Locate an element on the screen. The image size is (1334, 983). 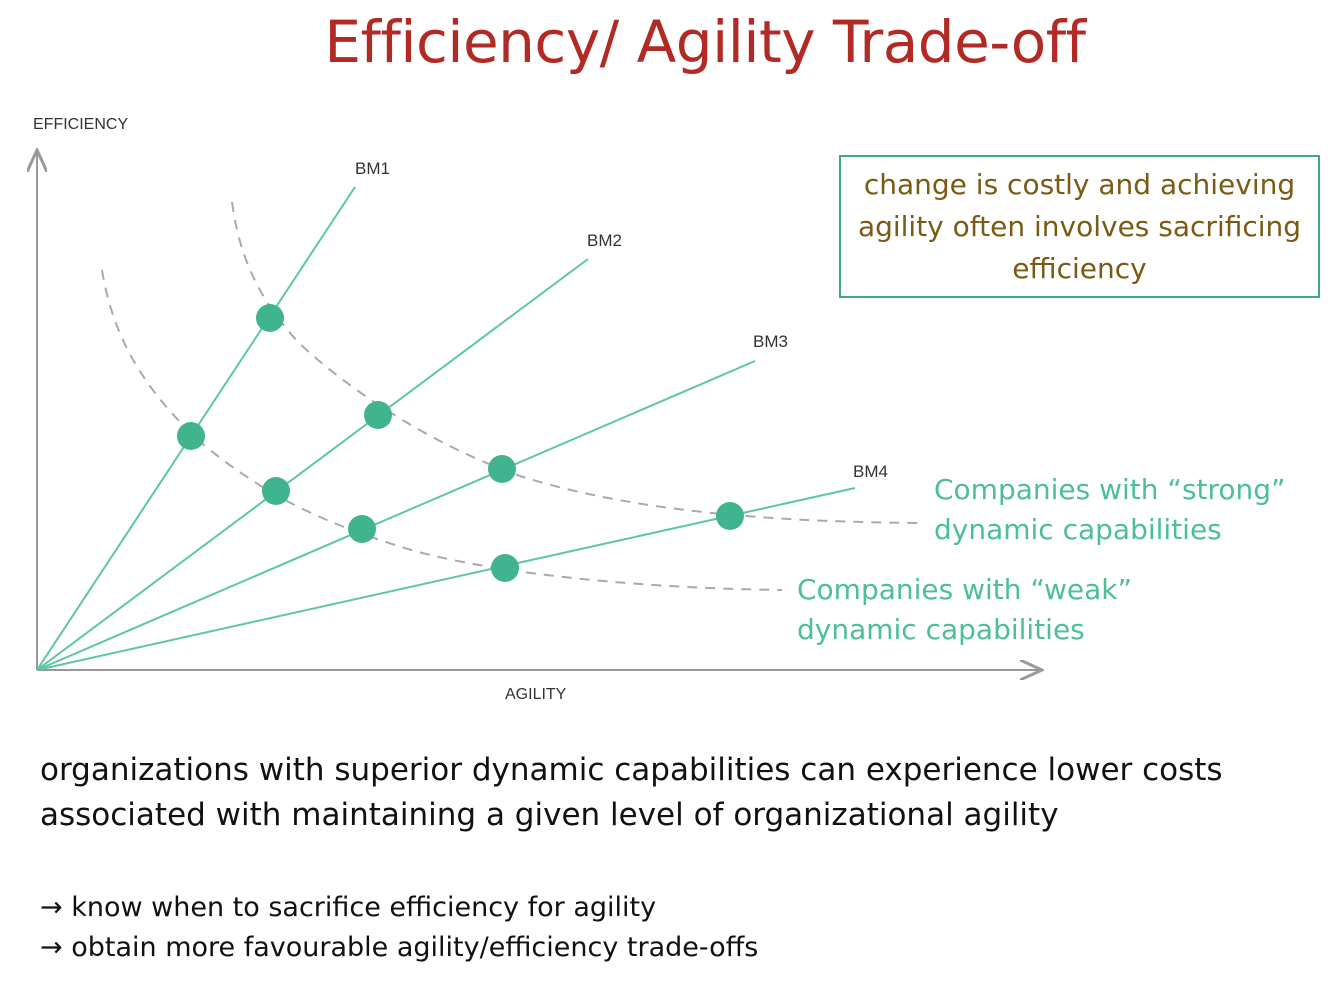
bm2-label: BM2 is located at coordinates (604, 240).